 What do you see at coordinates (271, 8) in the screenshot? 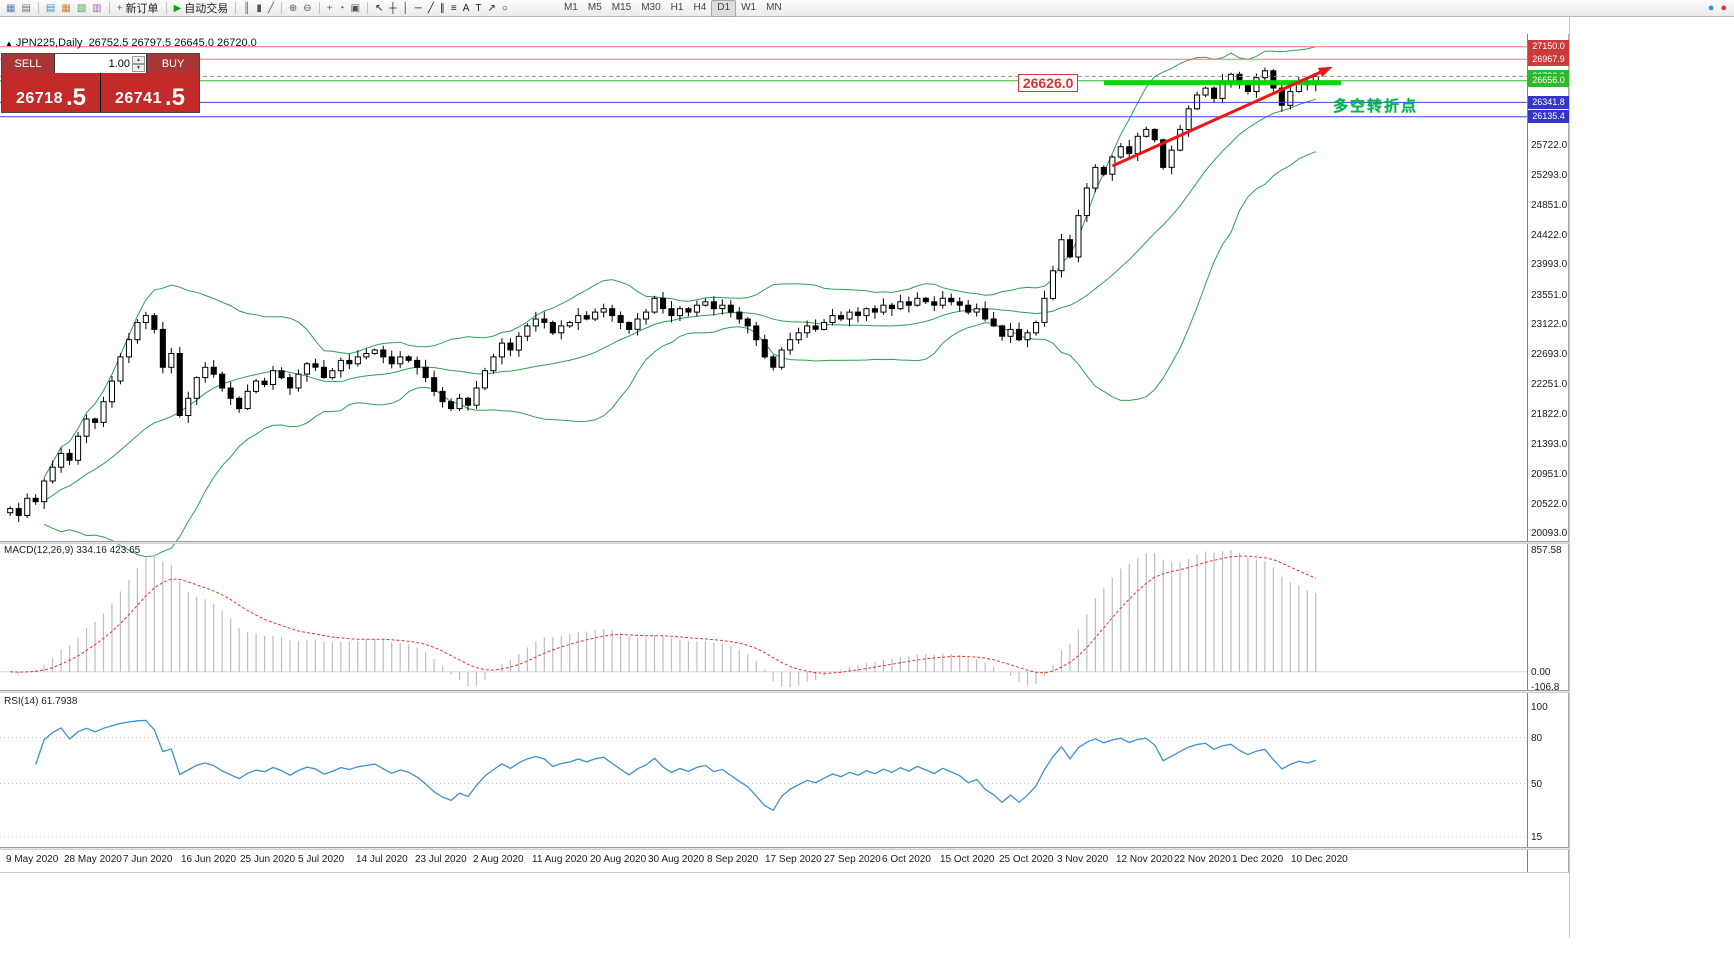
I see `line-chart-button: ╱` at bounding box center [271, 8].